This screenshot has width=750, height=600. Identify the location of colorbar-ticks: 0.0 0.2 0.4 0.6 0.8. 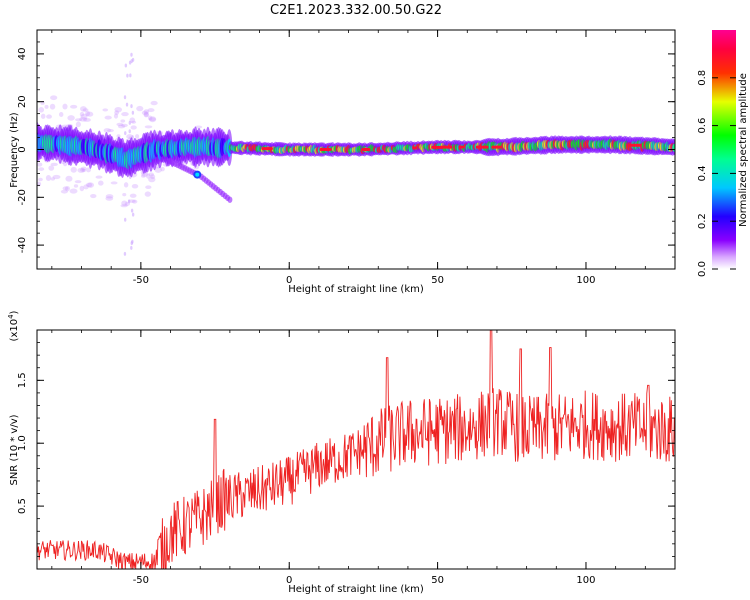
(716, 173).